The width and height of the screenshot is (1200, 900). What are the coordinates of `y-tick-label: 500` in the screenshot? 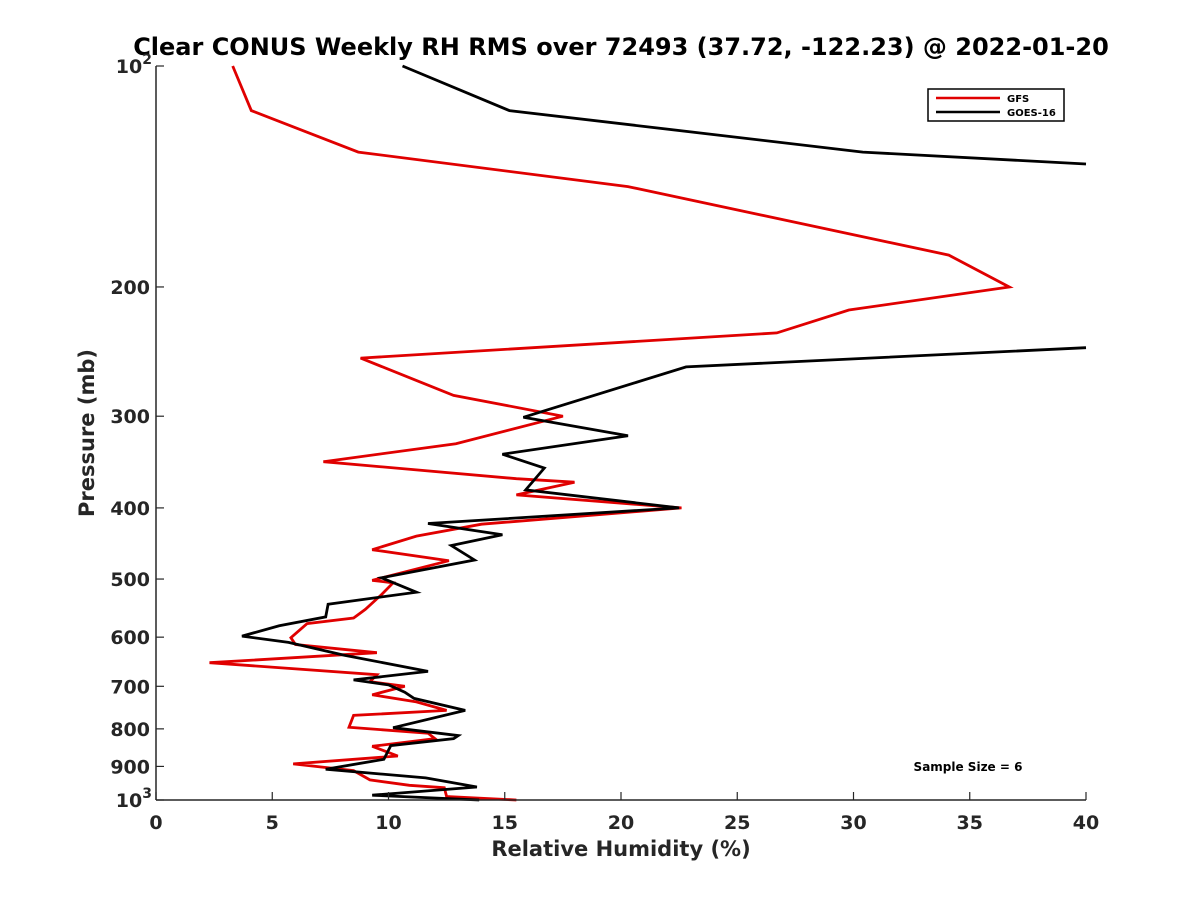 It's located at (130, 580).